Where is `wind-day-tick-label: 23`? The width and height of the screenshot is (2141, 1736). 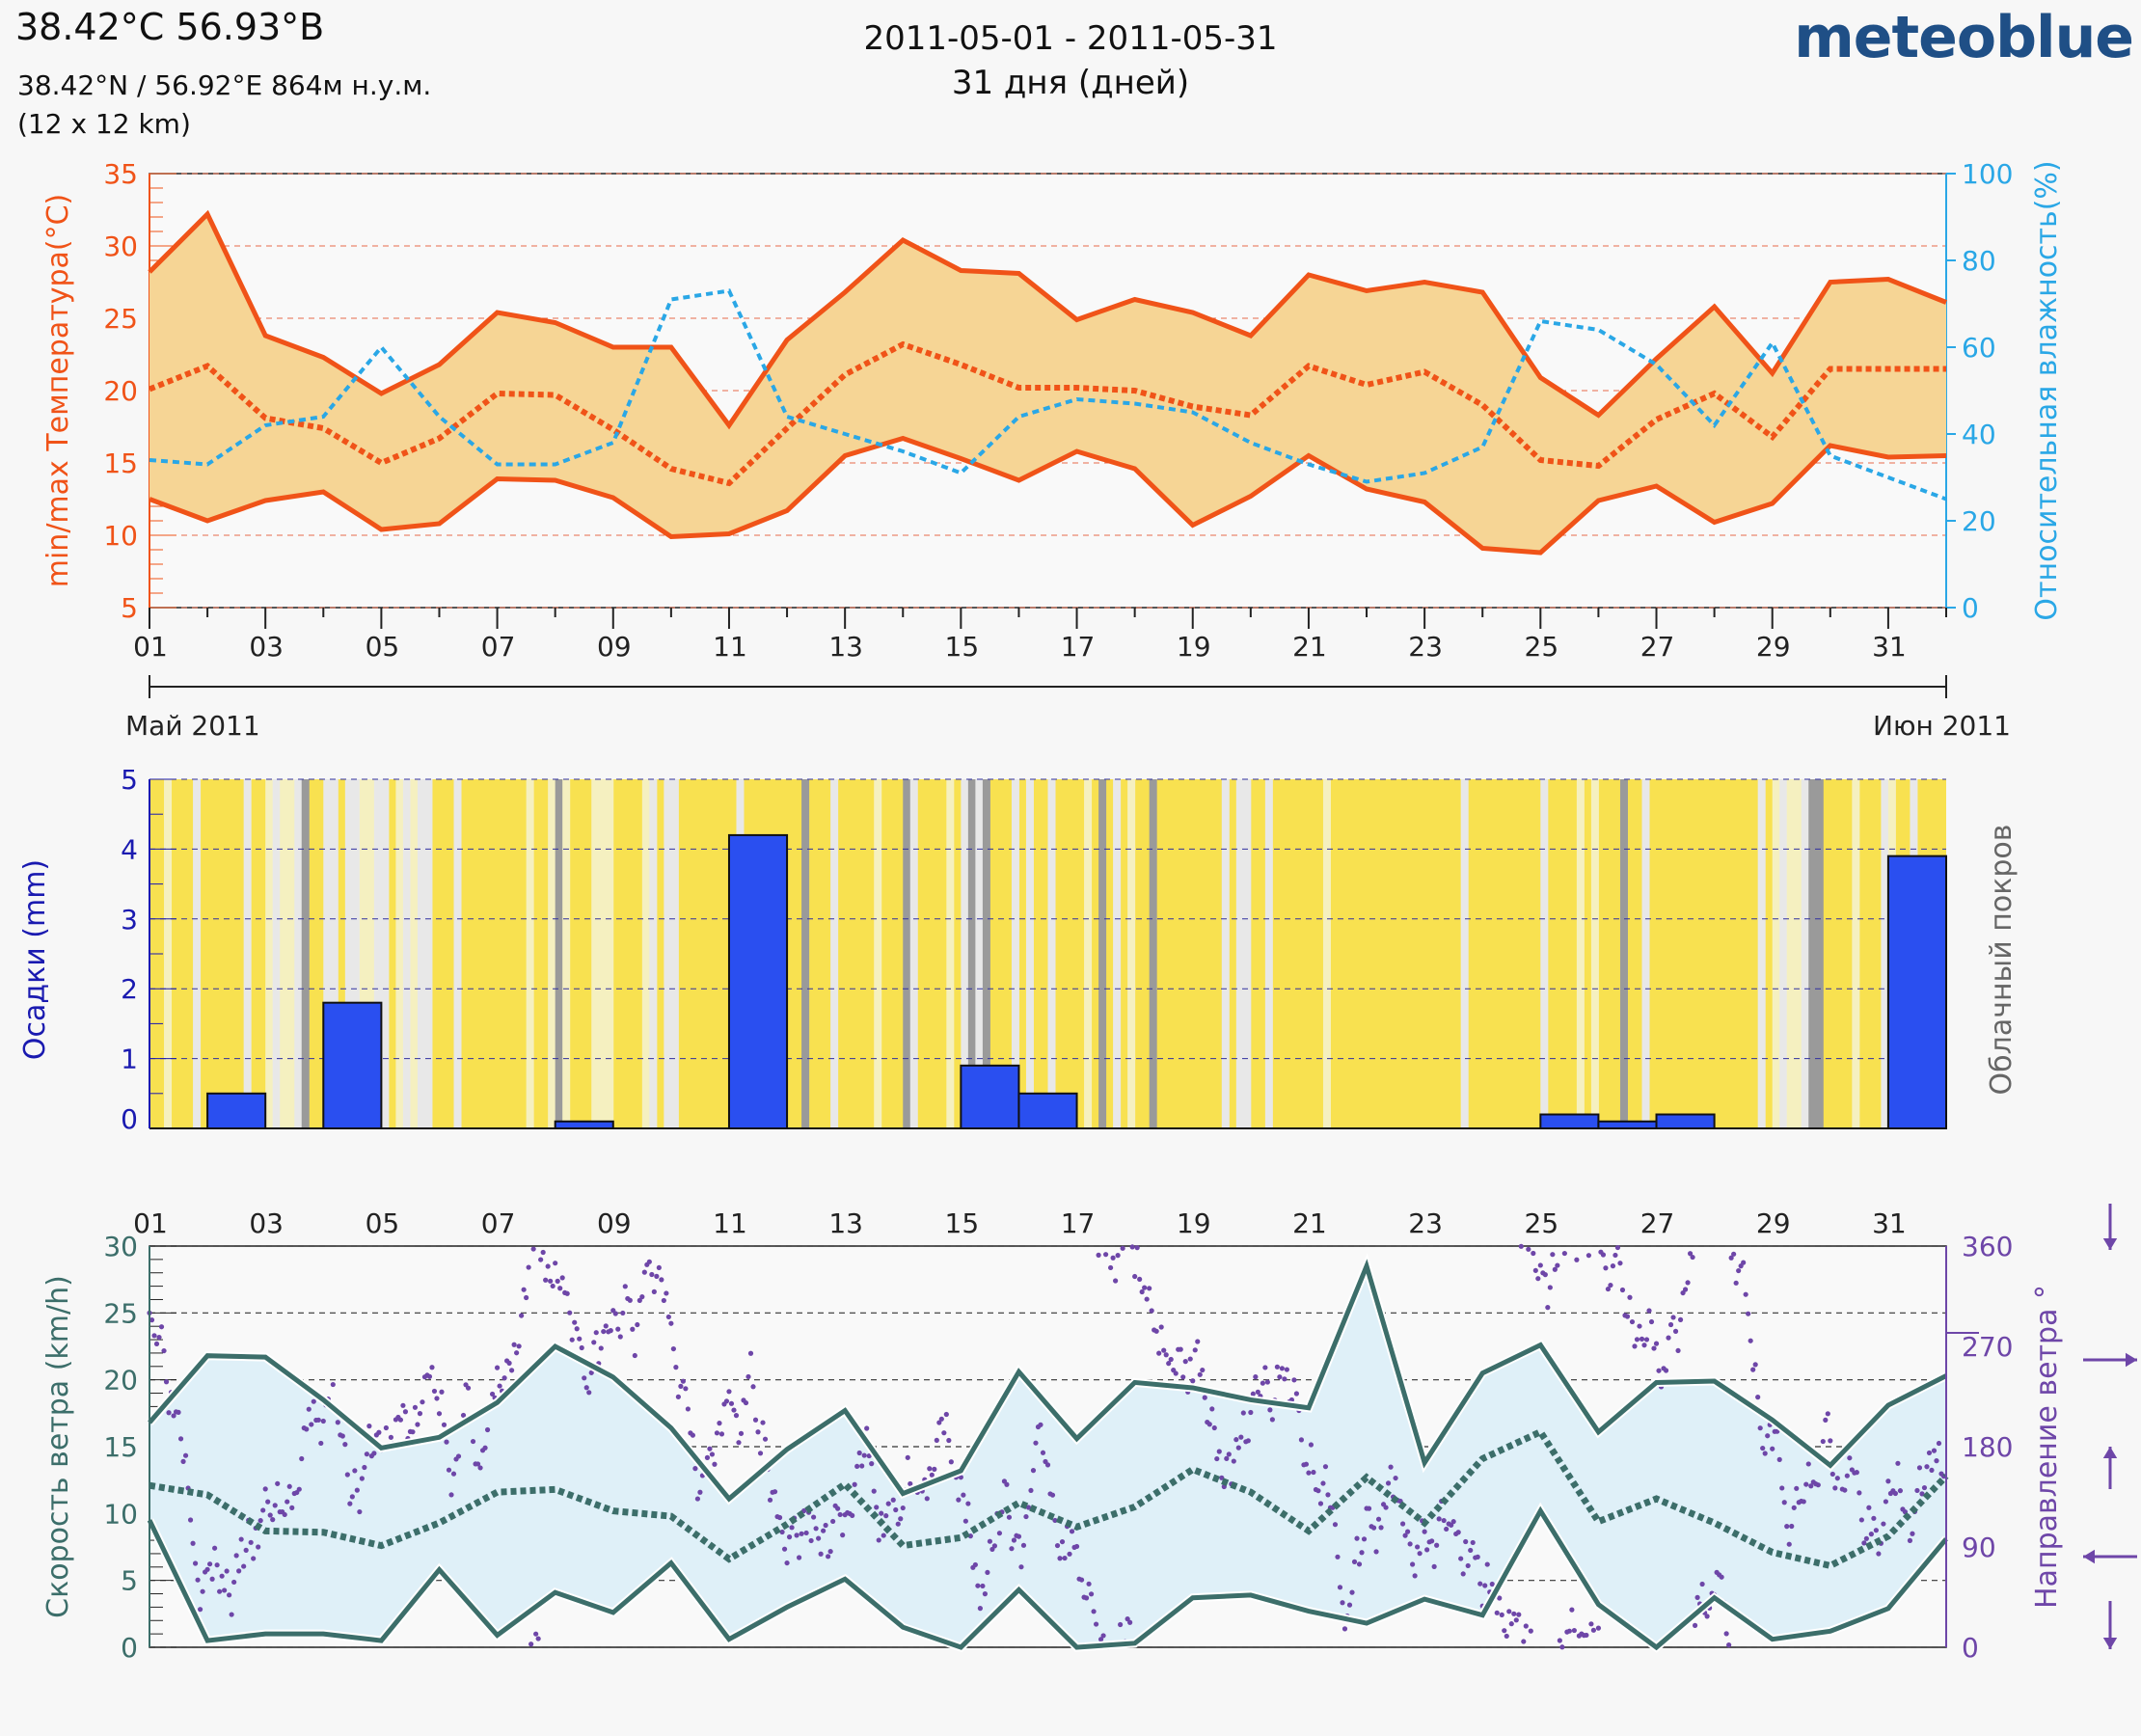 wind-day-tick-label: 23 is located at coordinates (1425, 1223).